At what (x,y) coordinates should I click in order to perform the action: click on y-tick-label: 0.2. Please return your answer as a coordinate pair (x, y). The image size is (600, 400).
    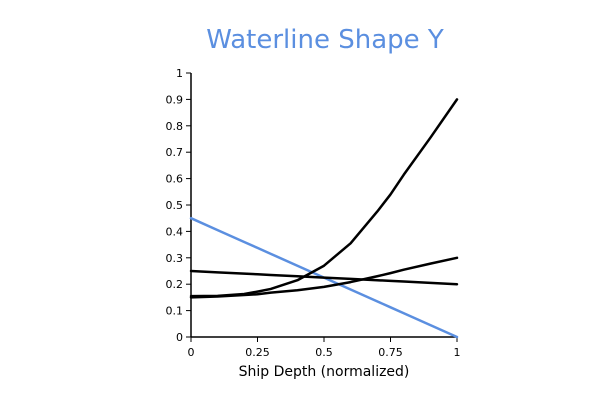
    Looking at the image, I should click on (175, 284).